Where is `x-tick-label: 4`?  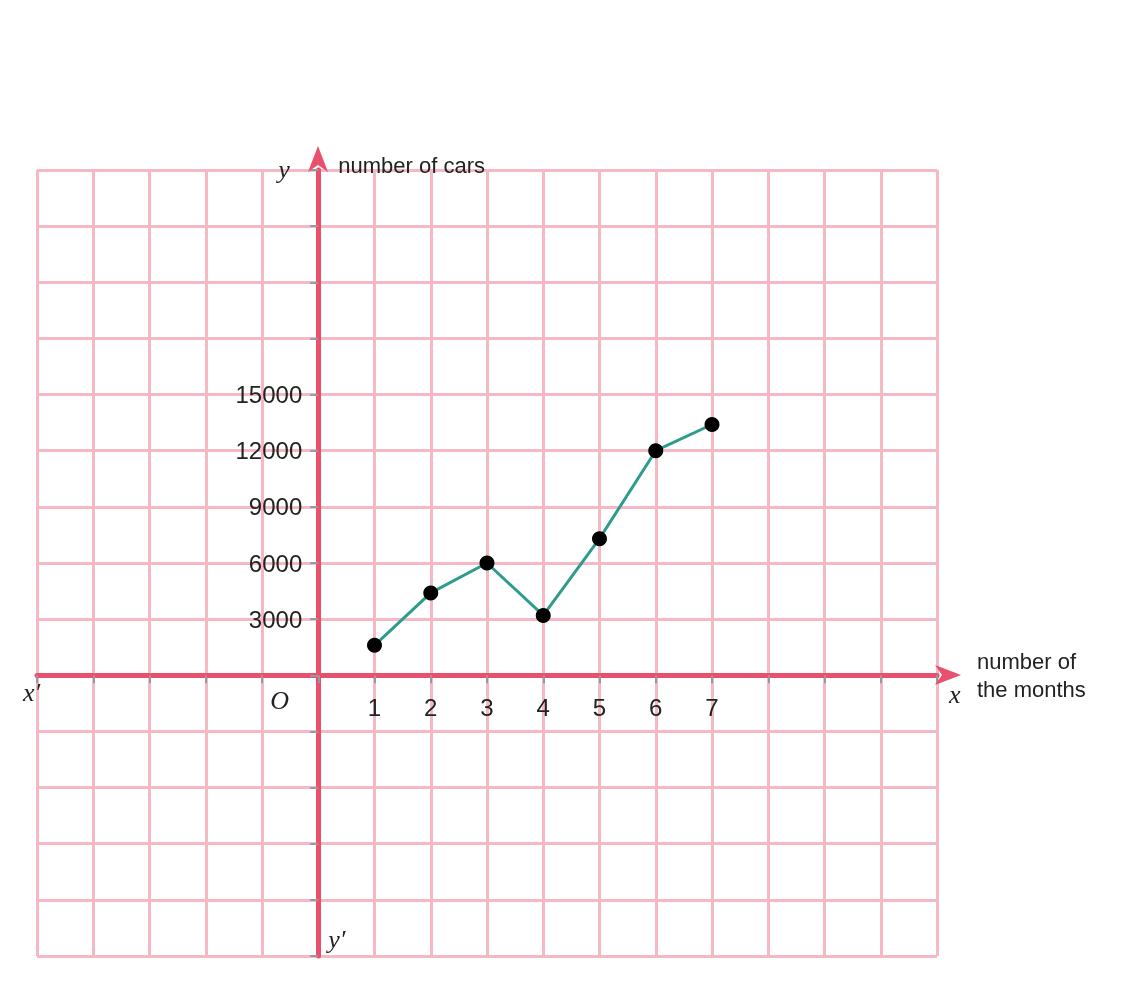
x-tick-label: 4 is located at coordinates (543, 707).